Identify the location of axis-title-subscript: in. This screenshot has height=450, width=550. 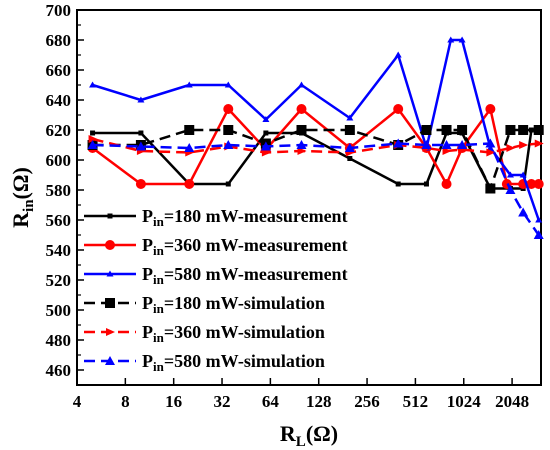
(29, 205).